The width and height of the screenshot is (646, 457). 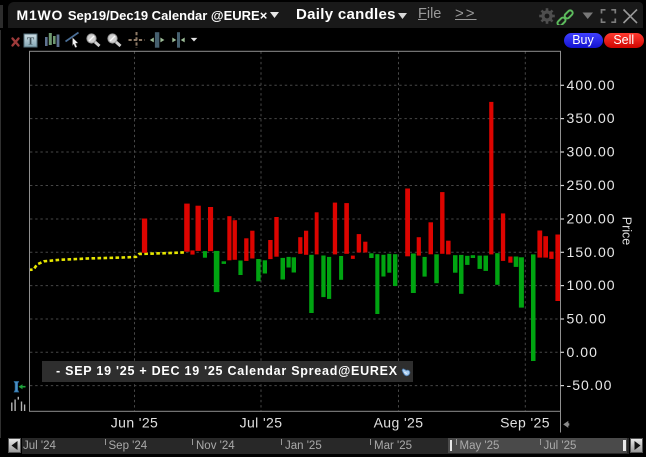 I want to click on svg-text: 200.00, so click(x=591, y=219).